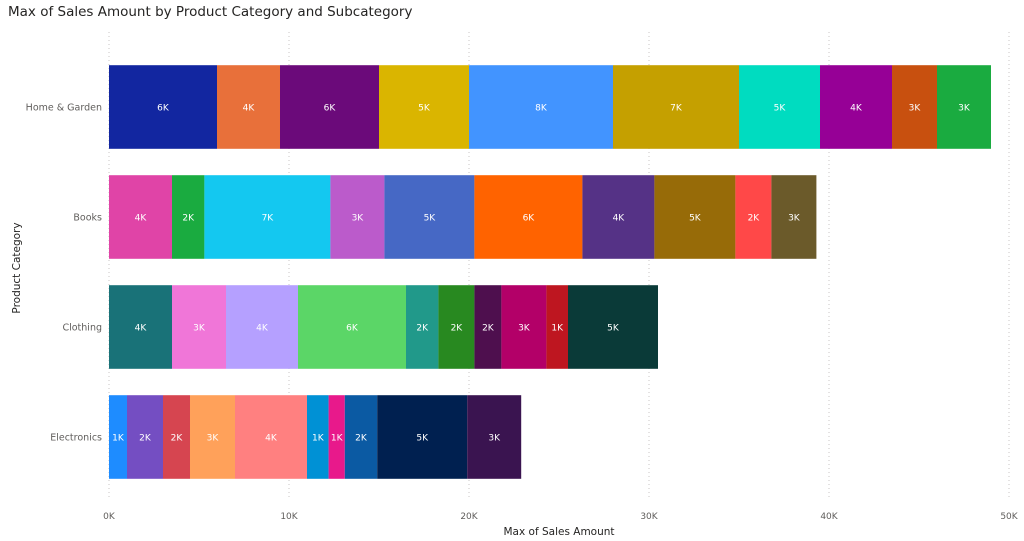 This screenshot has height=541, width=1024. Describe the element at coordinates (64, 273) in the screenshot. I see `y-axis-categories: Home & Garden Books Clothing Electronics` at that location.